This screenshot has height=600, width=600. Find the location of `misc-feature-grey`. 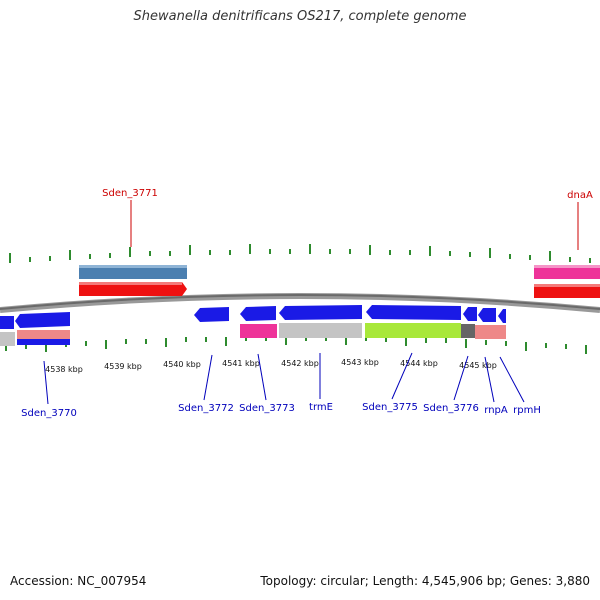

misc-feature-grey is located at coordinates (320, 330).